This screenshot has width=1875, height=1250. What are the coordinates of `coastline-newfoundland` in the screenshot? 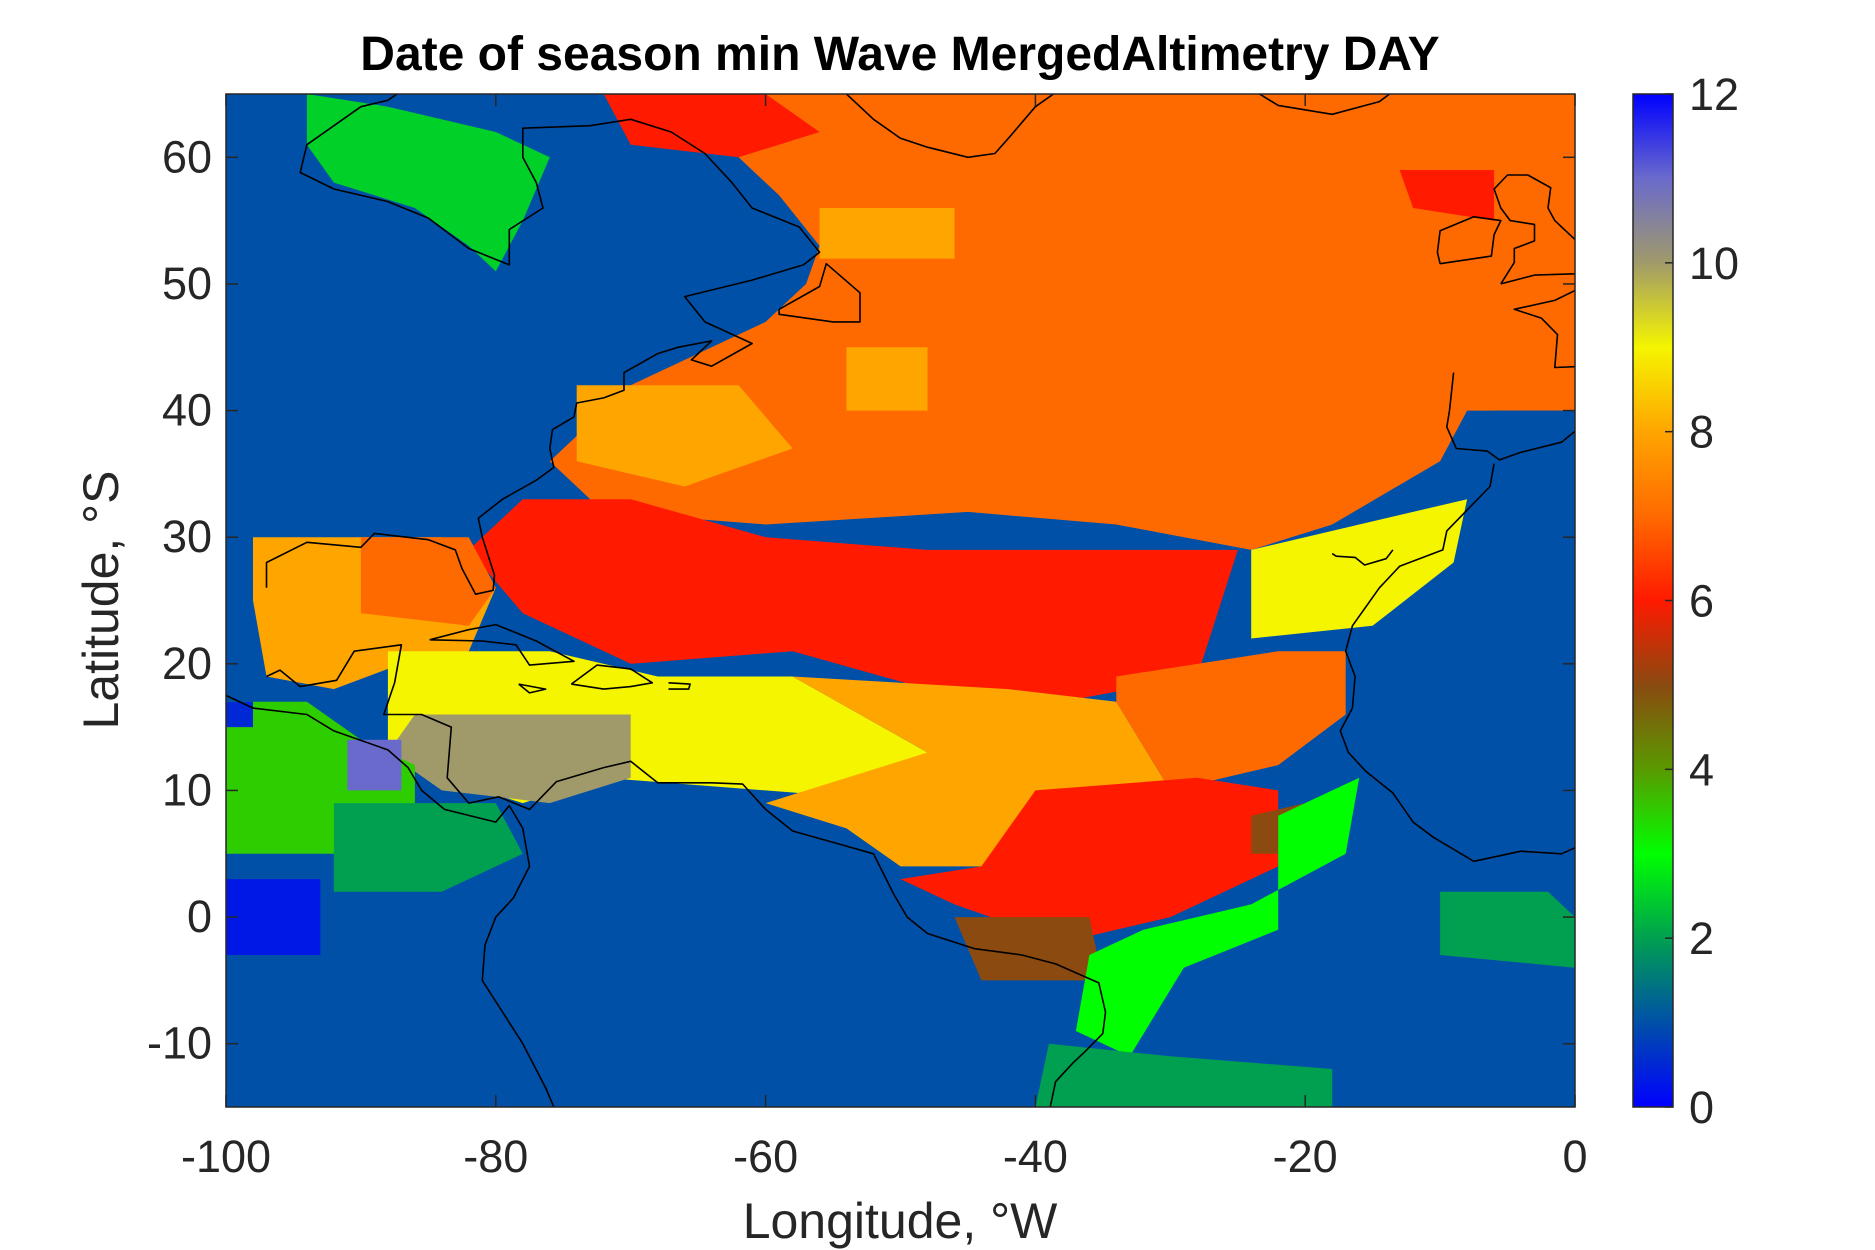 It's located at (819, 292).